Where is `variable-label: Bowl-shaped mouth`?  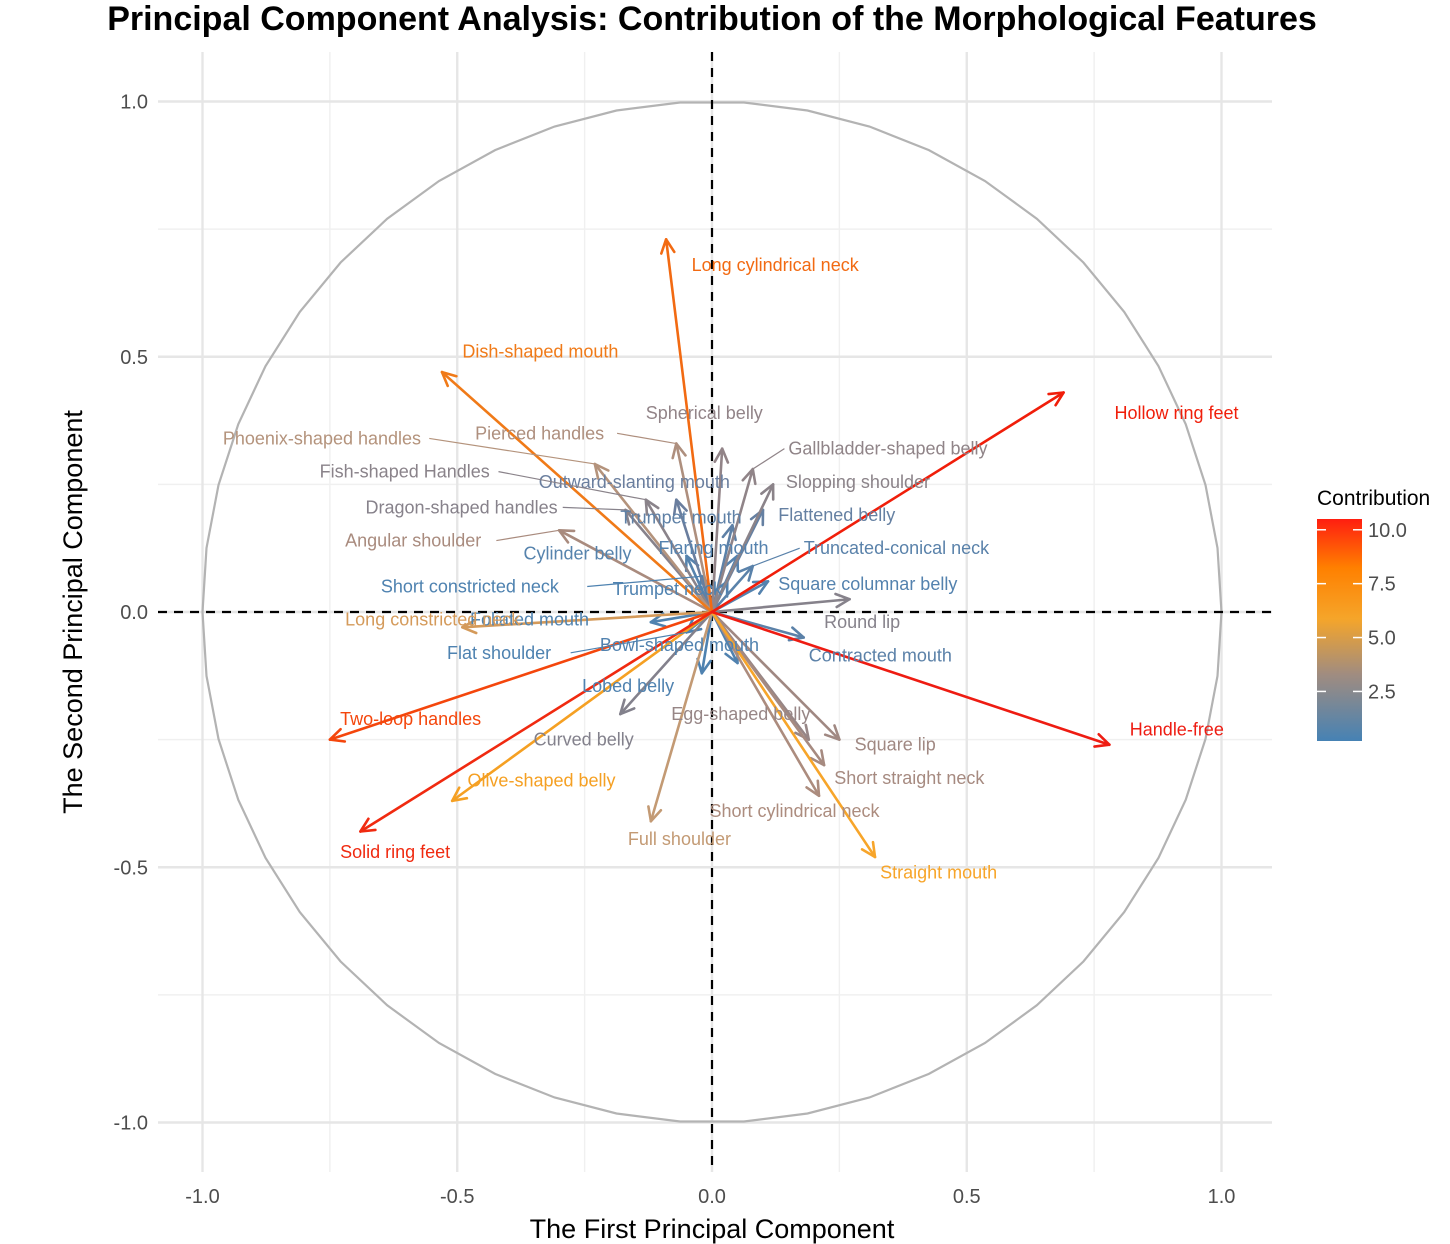 variable-label: Bowl-shaped mouth is located at coordinates (679, 645).